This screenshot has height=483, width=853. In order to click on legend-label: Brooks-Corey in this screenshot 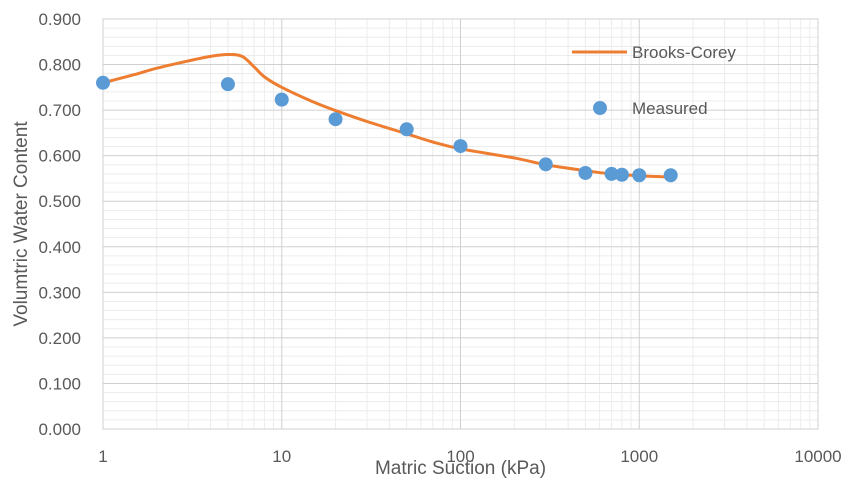, I will do `click(684, 52)`.